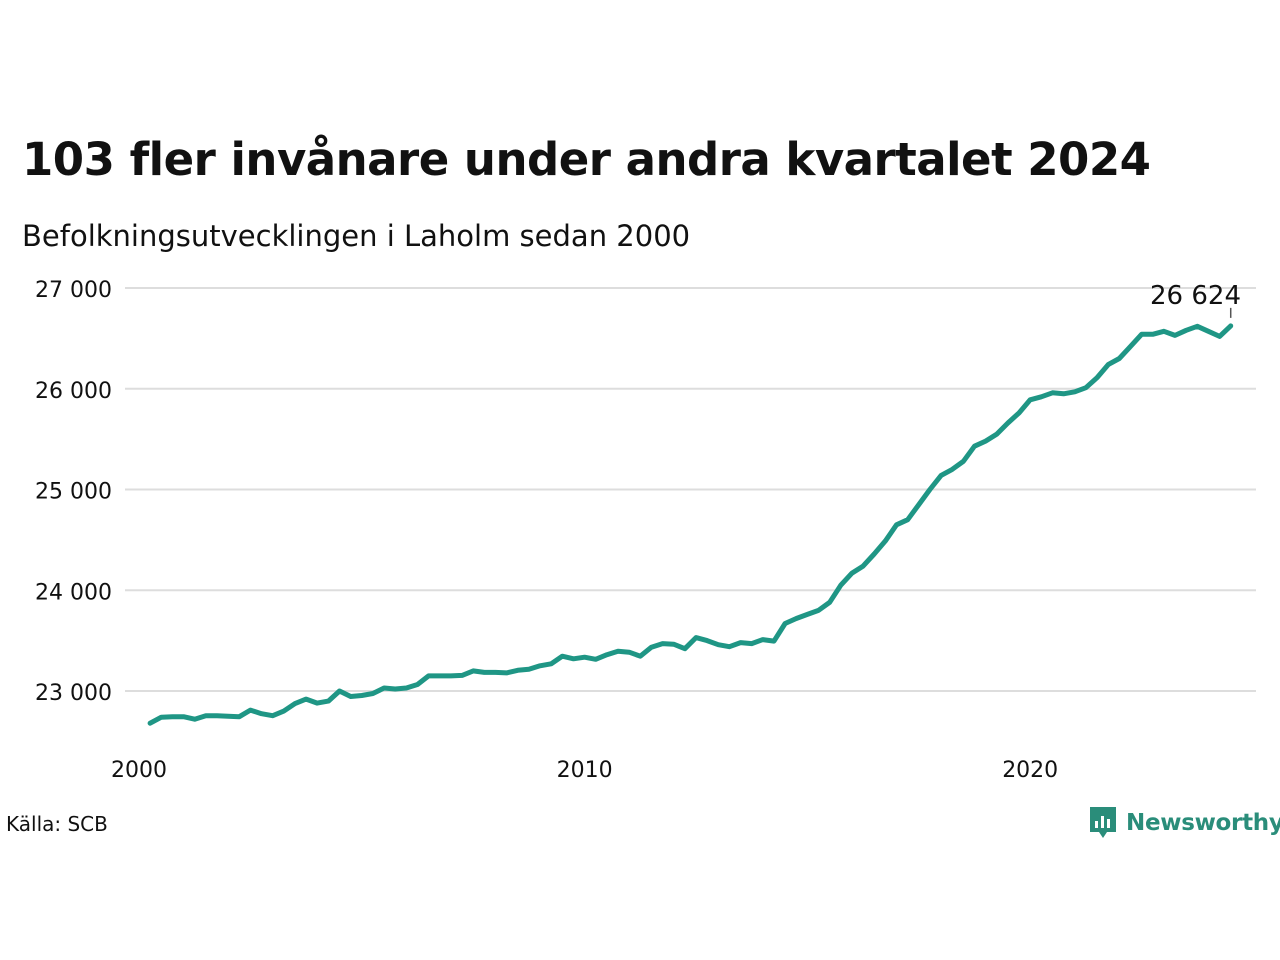  I want to click on x-tick-label: 2010, so click(585, 770).